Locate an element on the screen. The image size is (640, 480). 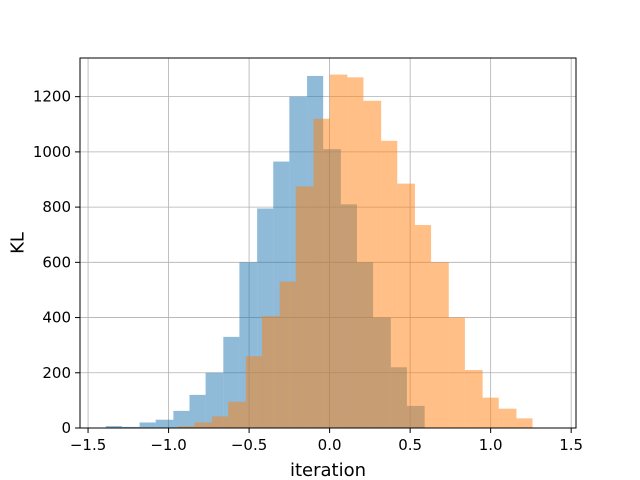
x-tick-label-4: 0.5 is located at coordinates (410, 445).